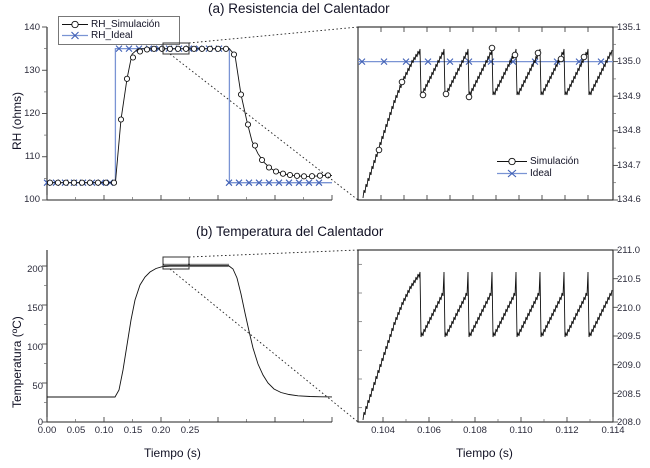 The height and width of the screenshot is (468, 650). What do you see at coordinates (629, 394) in the screenshot?
I see `panel-b-right-ytick-2085: 208.5` at bounding box center [629, 394].